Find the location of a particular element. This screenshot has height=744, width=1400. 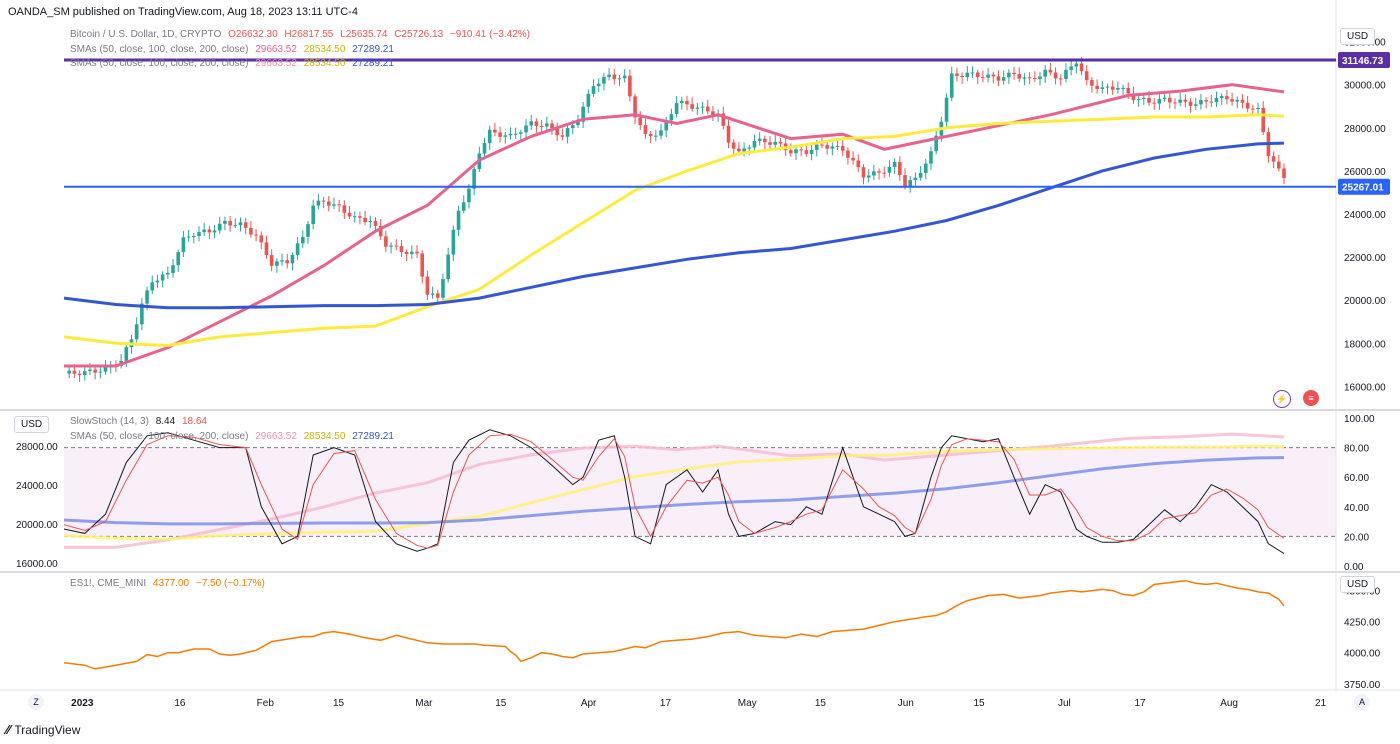

resistance-price-tag is located at coordinates (1364, 59).